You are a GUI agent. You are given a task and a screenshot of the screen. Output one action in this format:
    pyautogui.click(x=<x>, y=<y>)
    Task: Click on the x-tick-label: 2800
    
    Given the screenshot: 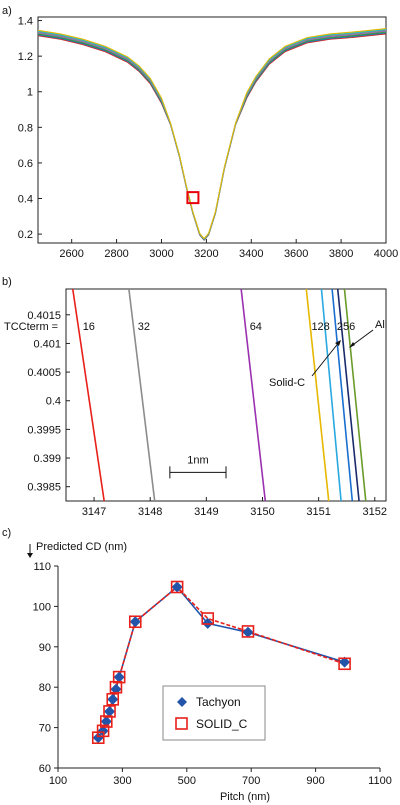 What is the action you would take?
    pyautogui.click(x=116, y=254)
    